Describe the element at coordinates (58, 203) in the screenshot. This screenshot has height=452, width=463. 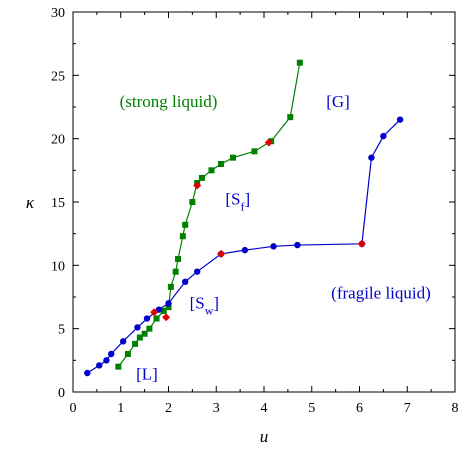
I see `y-tick-label: 15` at that location.